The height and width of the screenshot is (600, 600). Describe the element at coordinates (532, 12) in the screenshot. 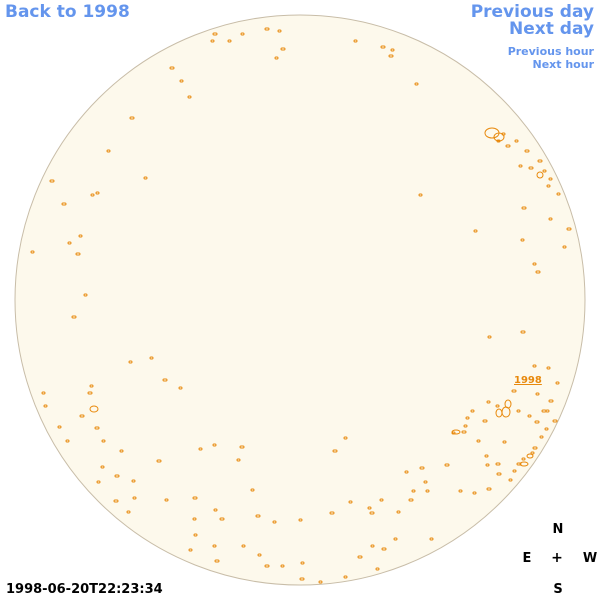

I see `previous-day-link: Previous day` at that location.